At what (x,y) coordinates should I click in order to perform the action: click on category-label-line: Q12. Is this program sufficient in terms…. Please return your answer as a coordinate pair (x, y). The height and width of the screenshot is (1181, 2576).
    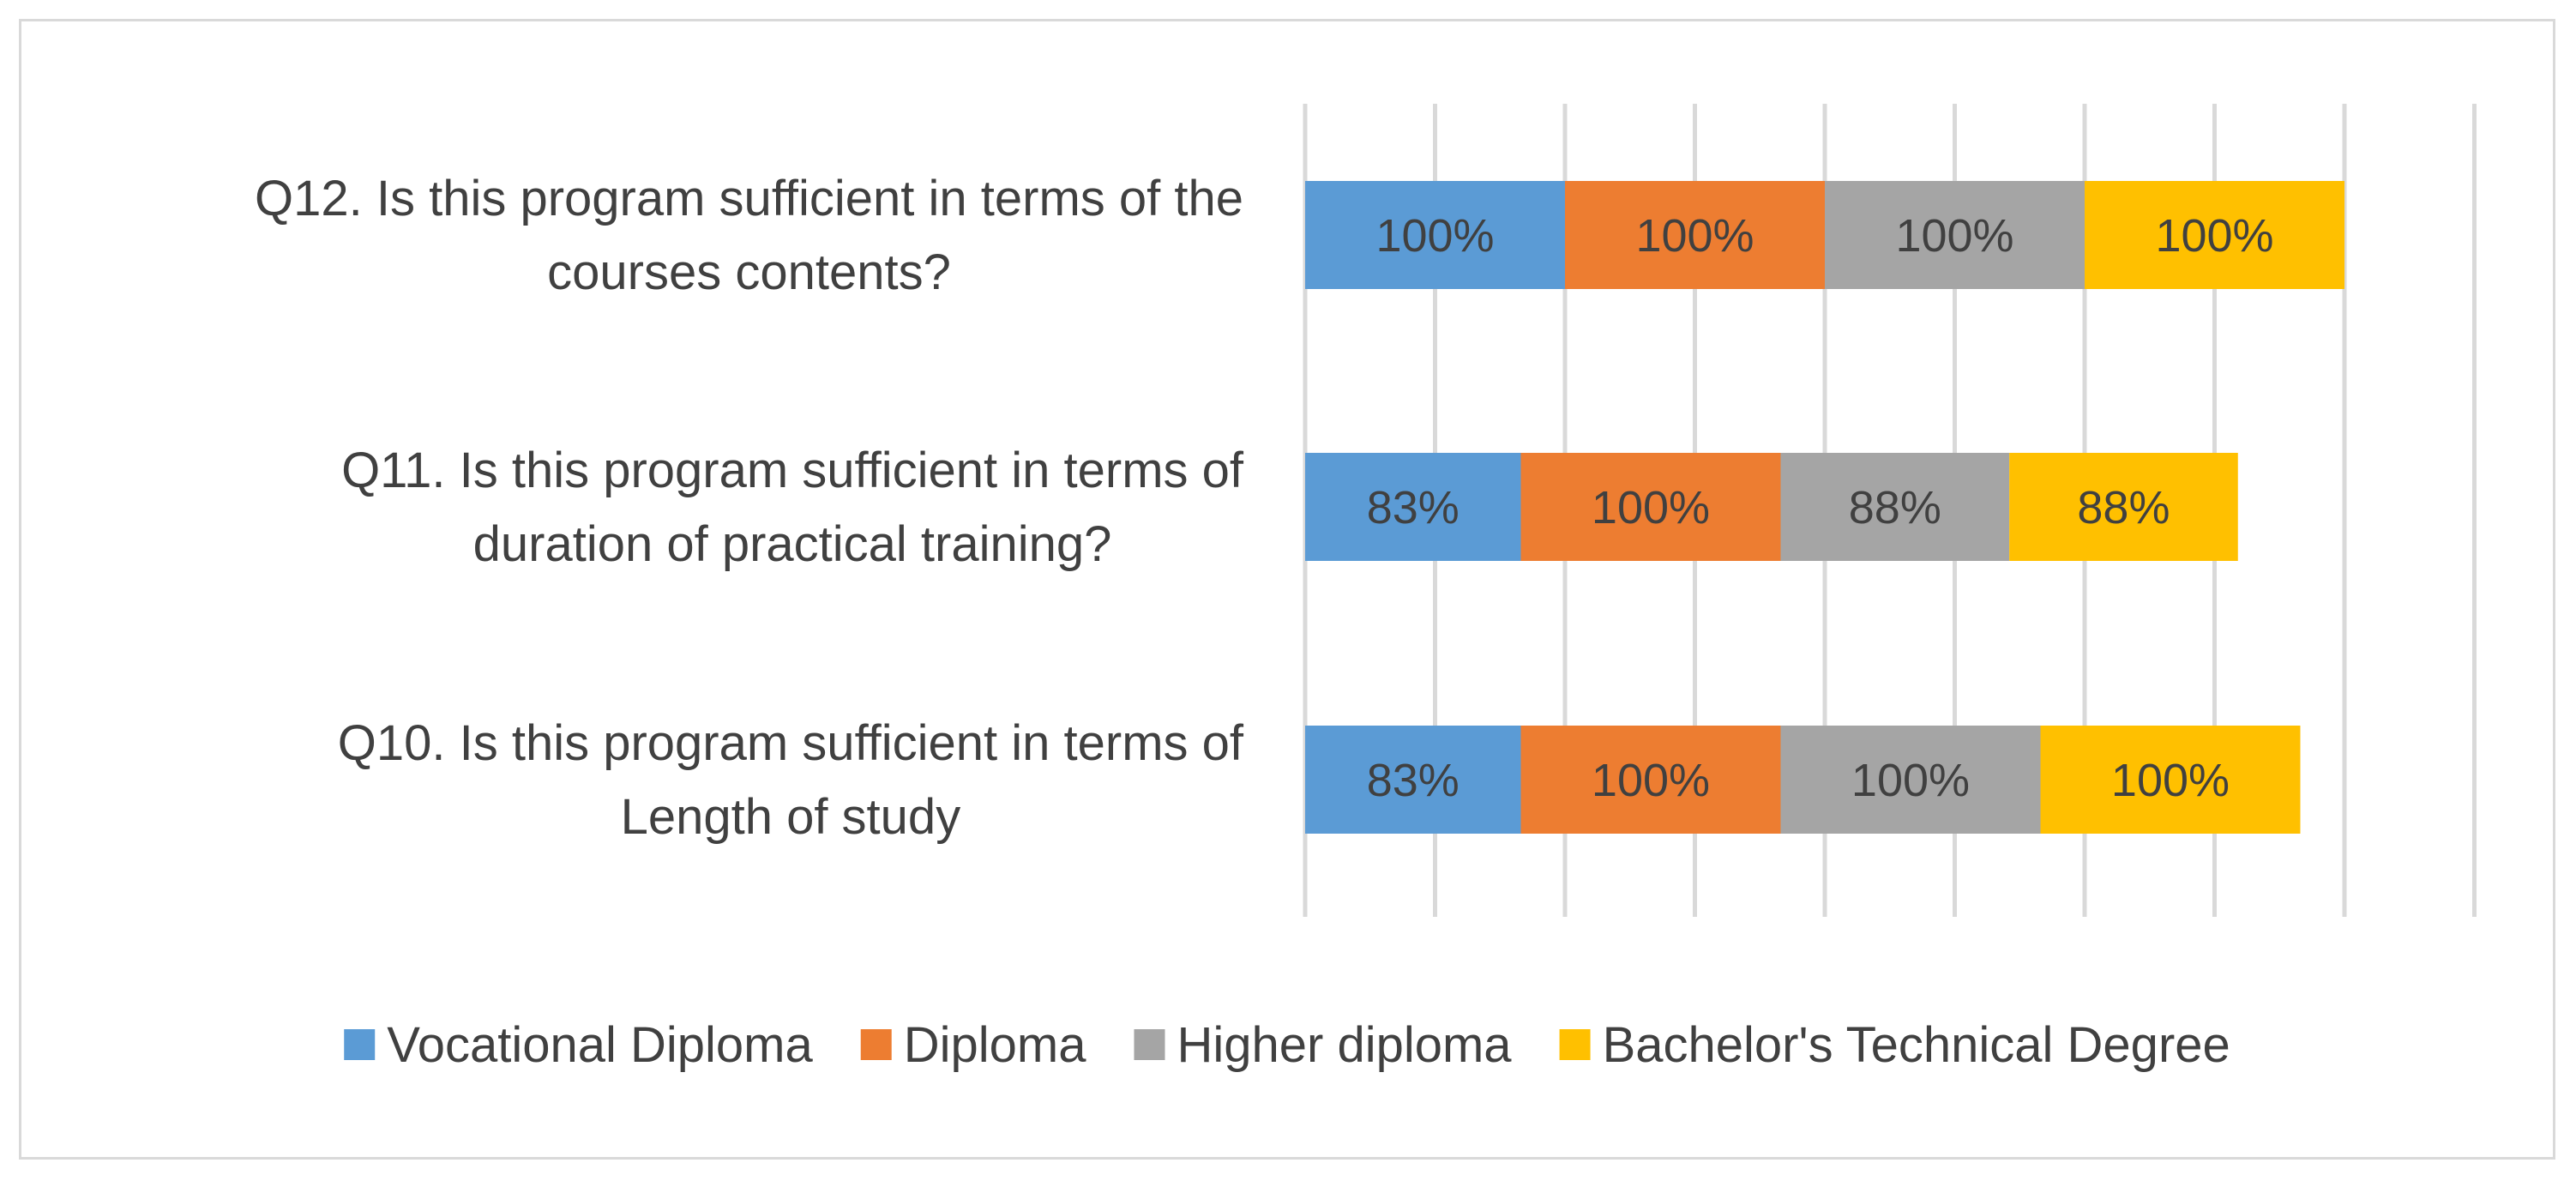
    Looking at the image, I should click on (749, 198).